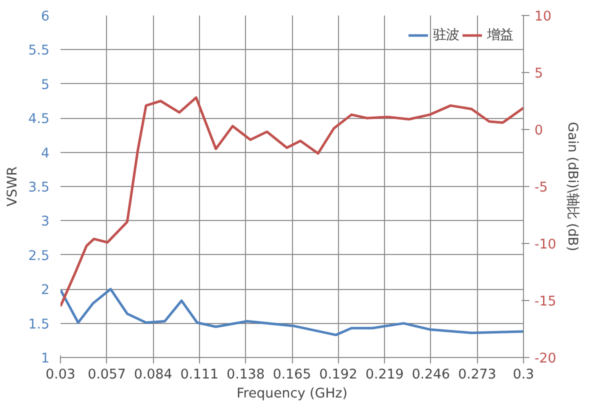  What do you see at coordinates (39, 188) in the screenshot?
I see `y-tick-label: 3.5` at bounding box center [39, 188].